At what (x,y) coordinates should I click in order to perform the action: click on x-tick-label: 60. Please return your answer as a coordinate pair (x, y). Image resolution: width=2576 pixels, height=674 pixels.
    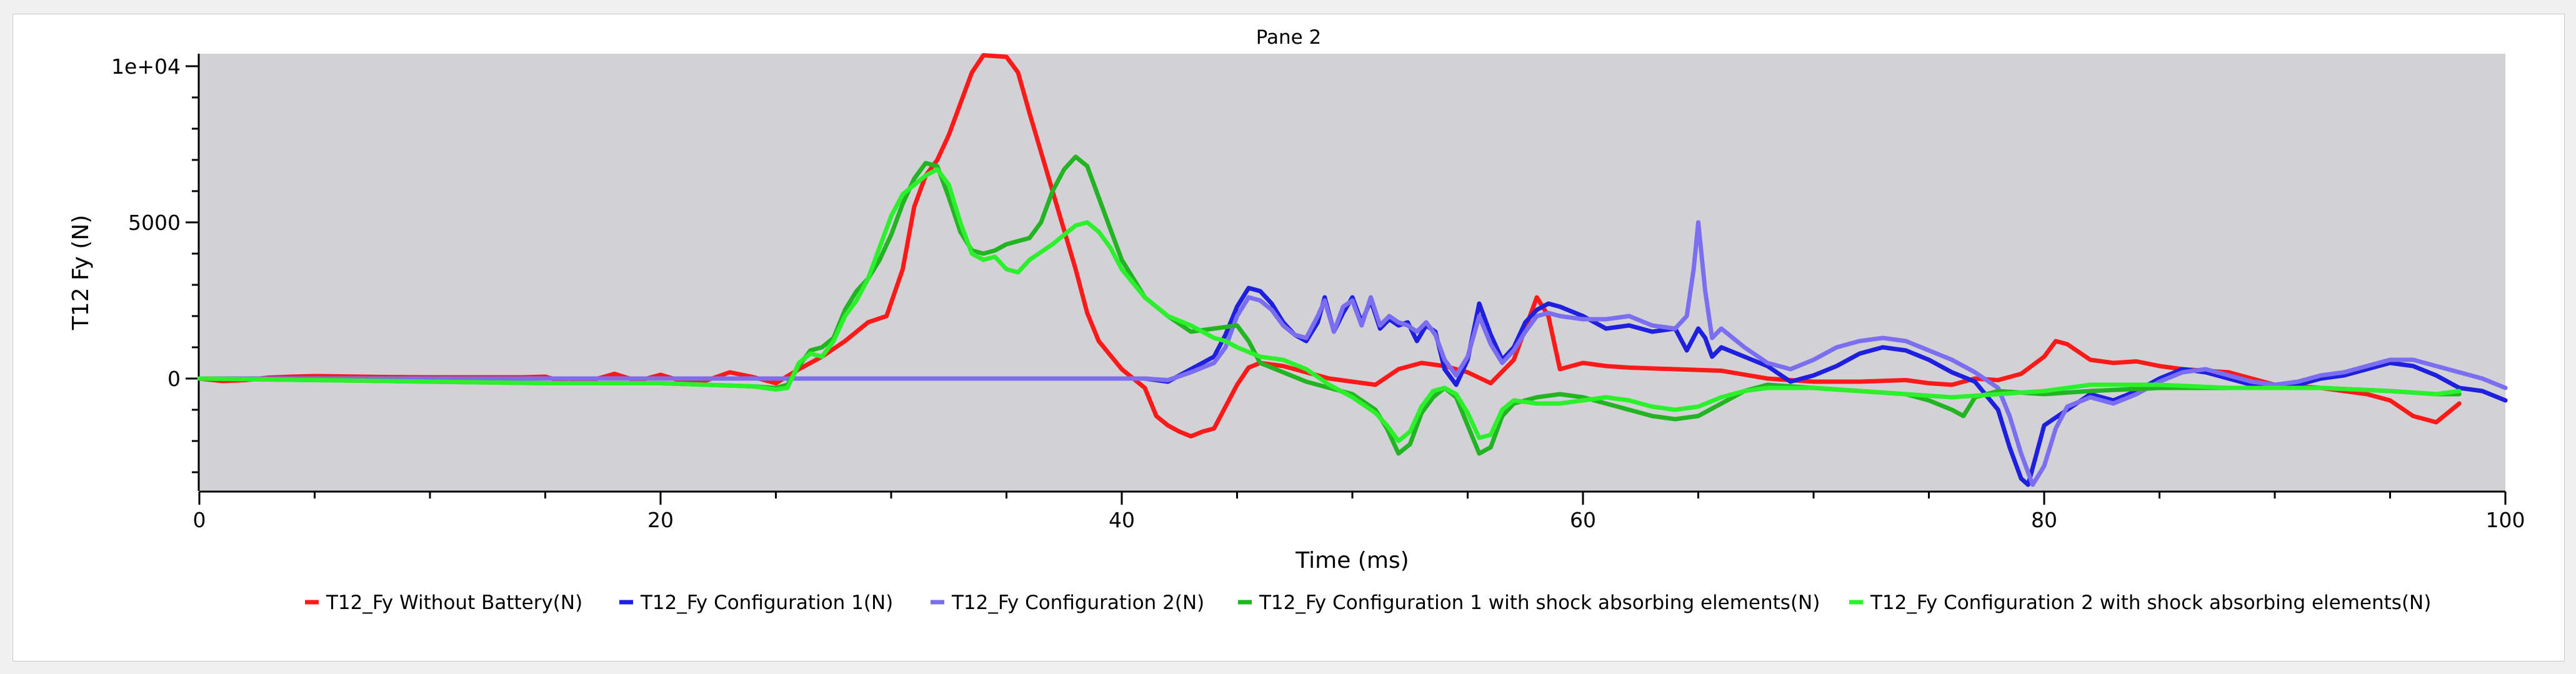
    Looking at the image, I should click on (1583, 520).